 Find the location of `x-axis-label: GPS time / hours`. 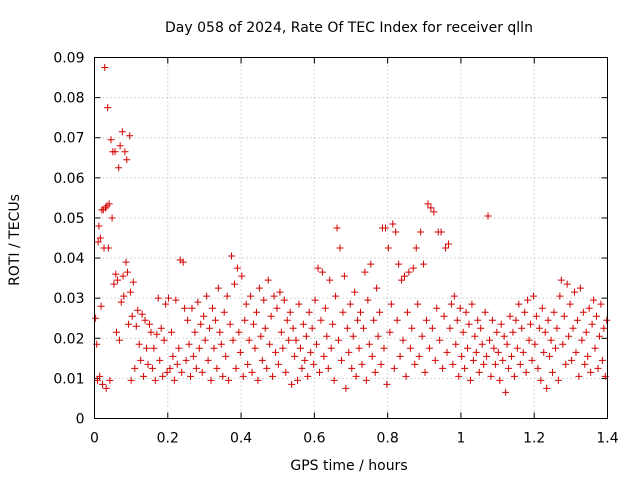

x-axis-label: GPS time / hours is located at coordinates (348, 466).